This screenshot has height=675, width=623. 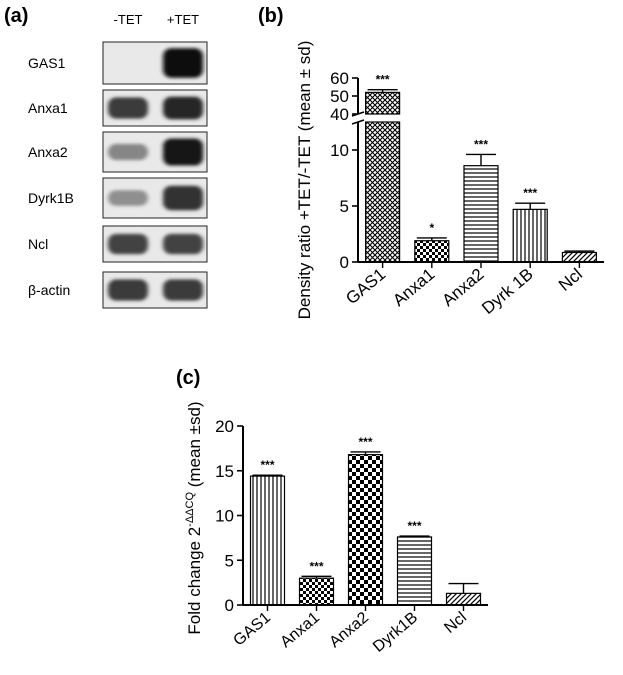 What do you see at coordinates (304, 180) in the screenshot?
I see `y-axis-label: Density ratio +TET/-TET (mean ± sd)` at bounding box center [304, 180].